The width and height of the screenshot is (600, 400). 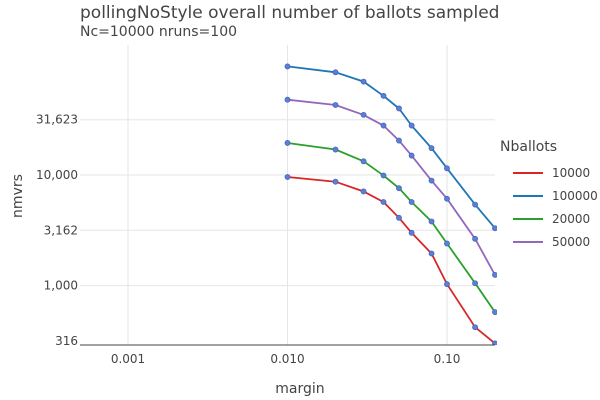 I want to click on legend-label-20000: 20000, so click(x=571, y=219).